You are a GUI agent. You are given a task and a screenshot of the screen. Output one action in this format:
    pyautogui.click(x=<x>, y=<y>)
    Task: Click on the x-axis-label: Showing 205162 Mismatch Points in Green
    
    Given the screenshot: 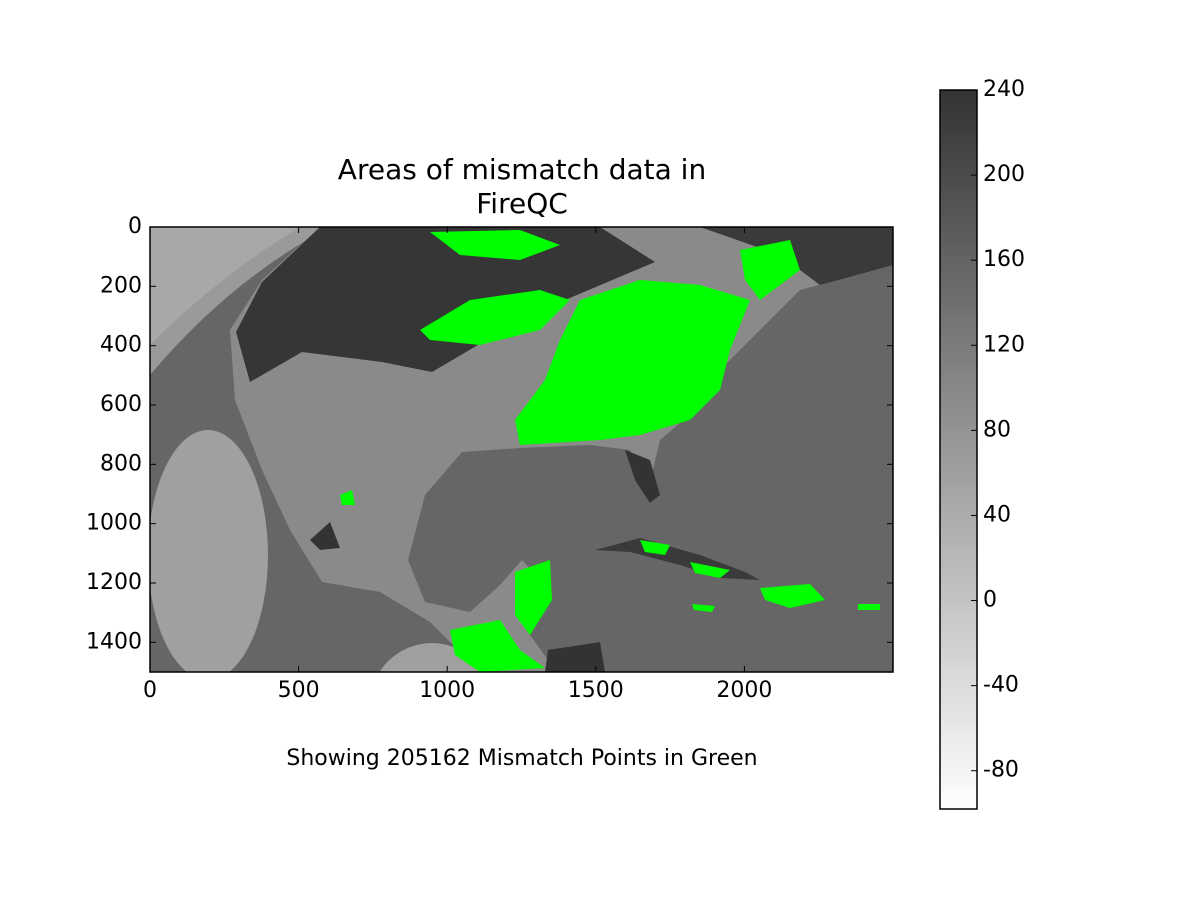 What is the action you would take?
    pyautogui.click(x=521, y=758)
    